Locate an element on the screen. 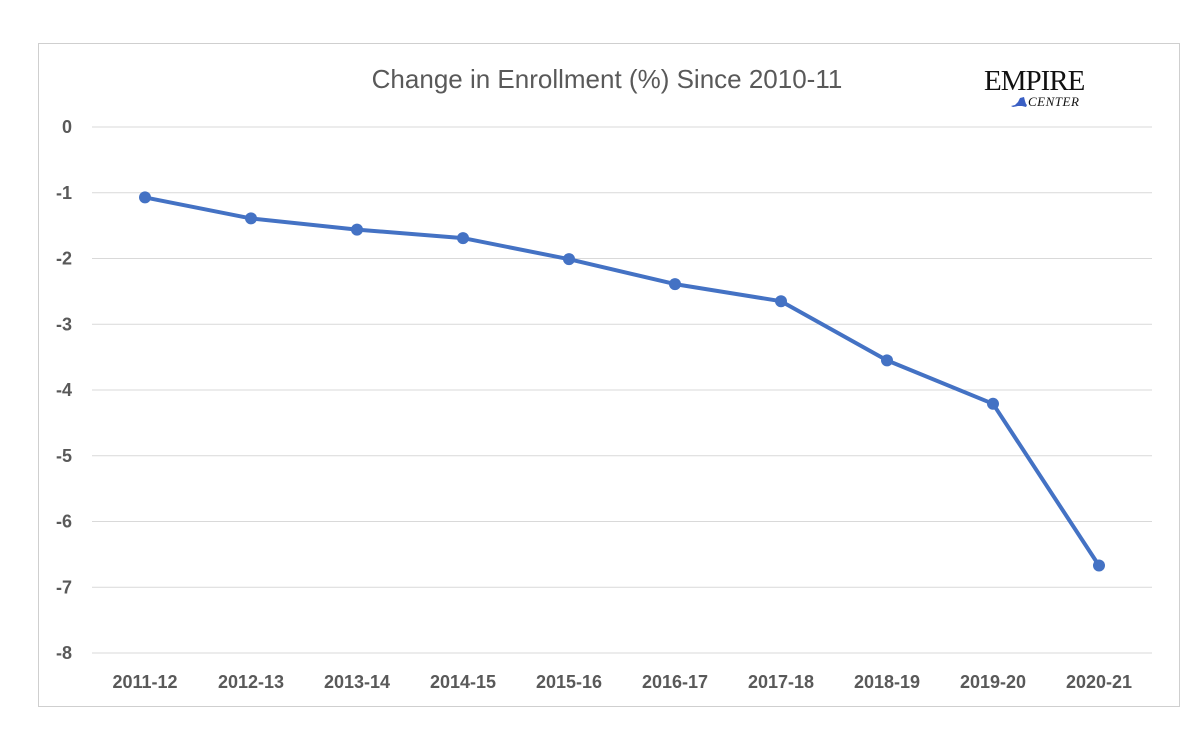  y-tick-label: -2 is located at coordinates (64, 259).